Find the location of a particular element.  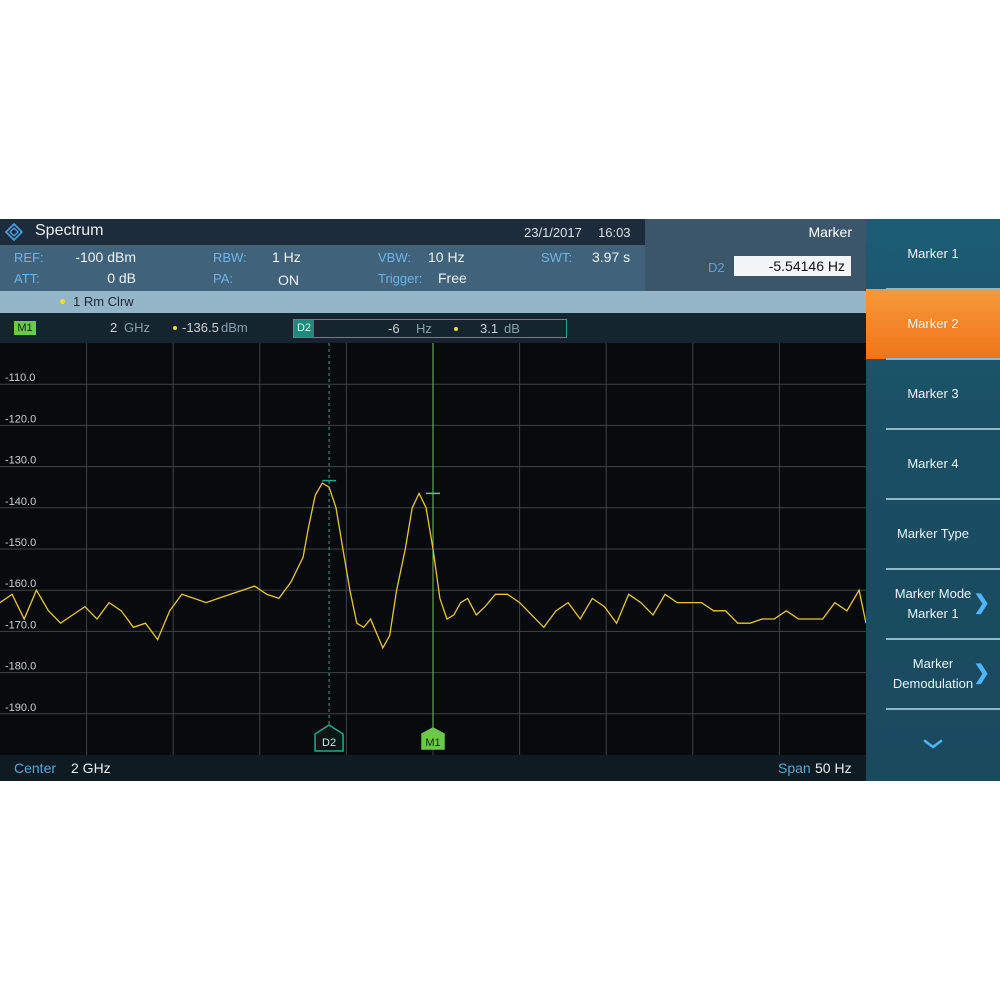

vbw-value: 10 Hz is located at coordinates (446, 257).